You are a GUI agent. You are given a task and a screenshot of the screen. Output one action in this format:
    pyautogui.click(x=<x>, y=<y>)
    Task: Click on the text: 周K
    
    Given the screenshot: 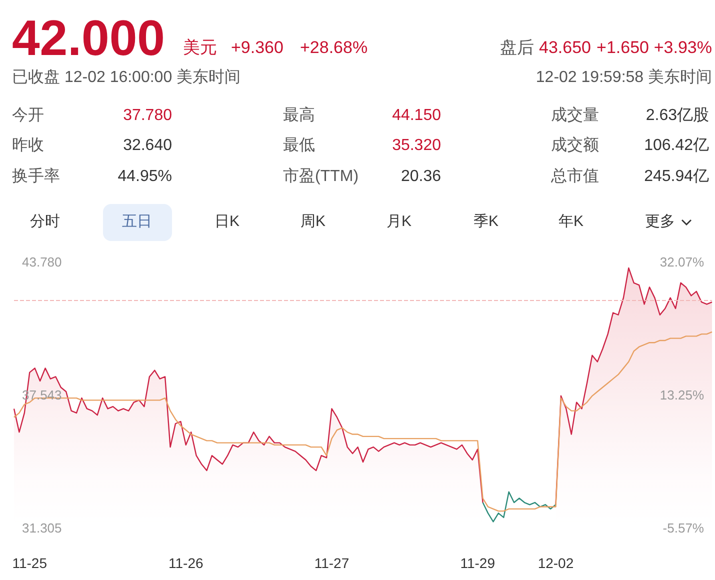 What is the action you would take?
    pyautogui.click(x=312, y=222)
    